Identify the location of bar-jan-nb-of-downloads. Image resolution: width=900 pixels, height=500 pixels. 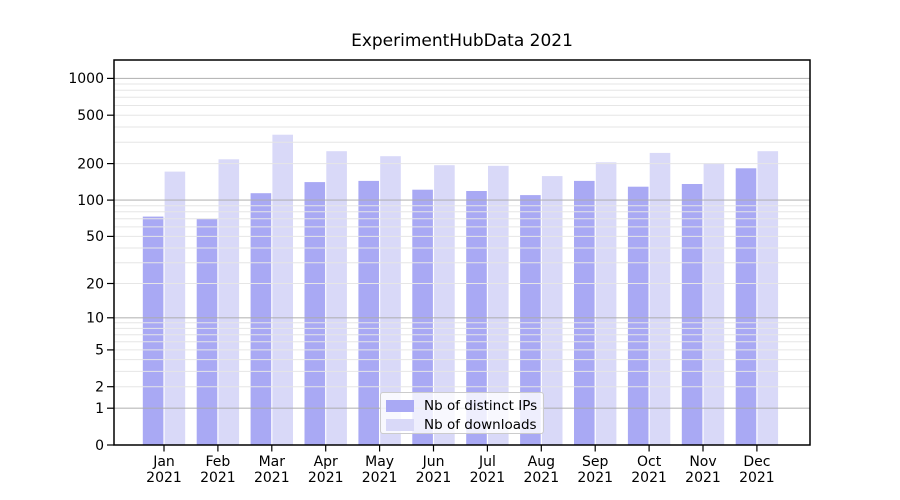
(175, 308).